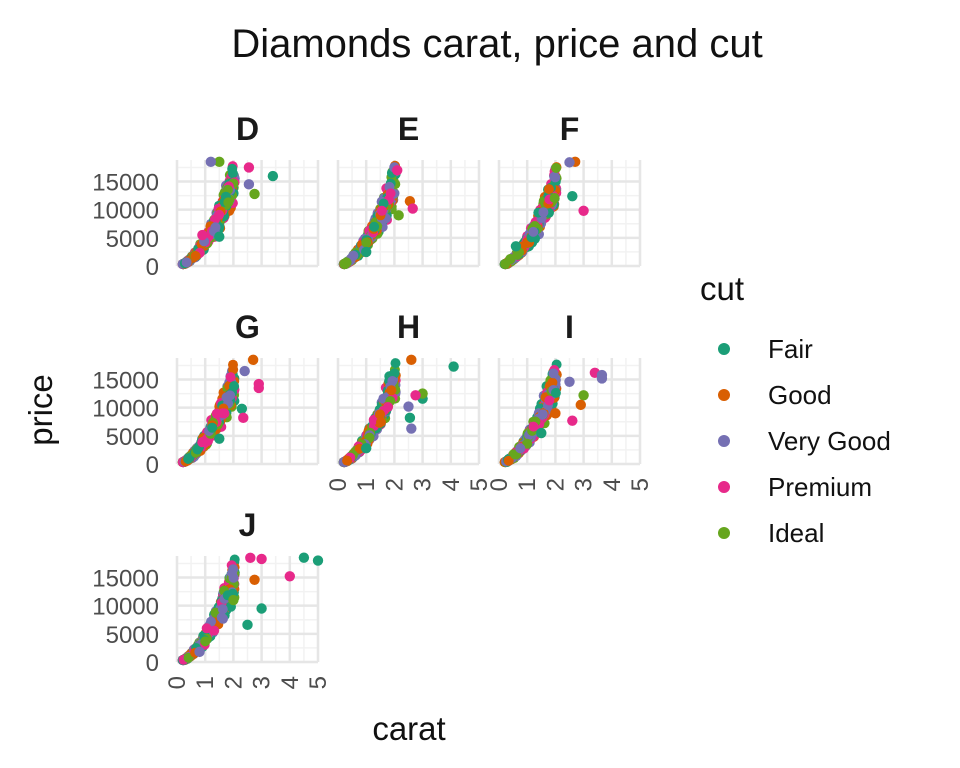 The image size is (960, 768). I want to click on legend-label: Premium, so click(820, 487).